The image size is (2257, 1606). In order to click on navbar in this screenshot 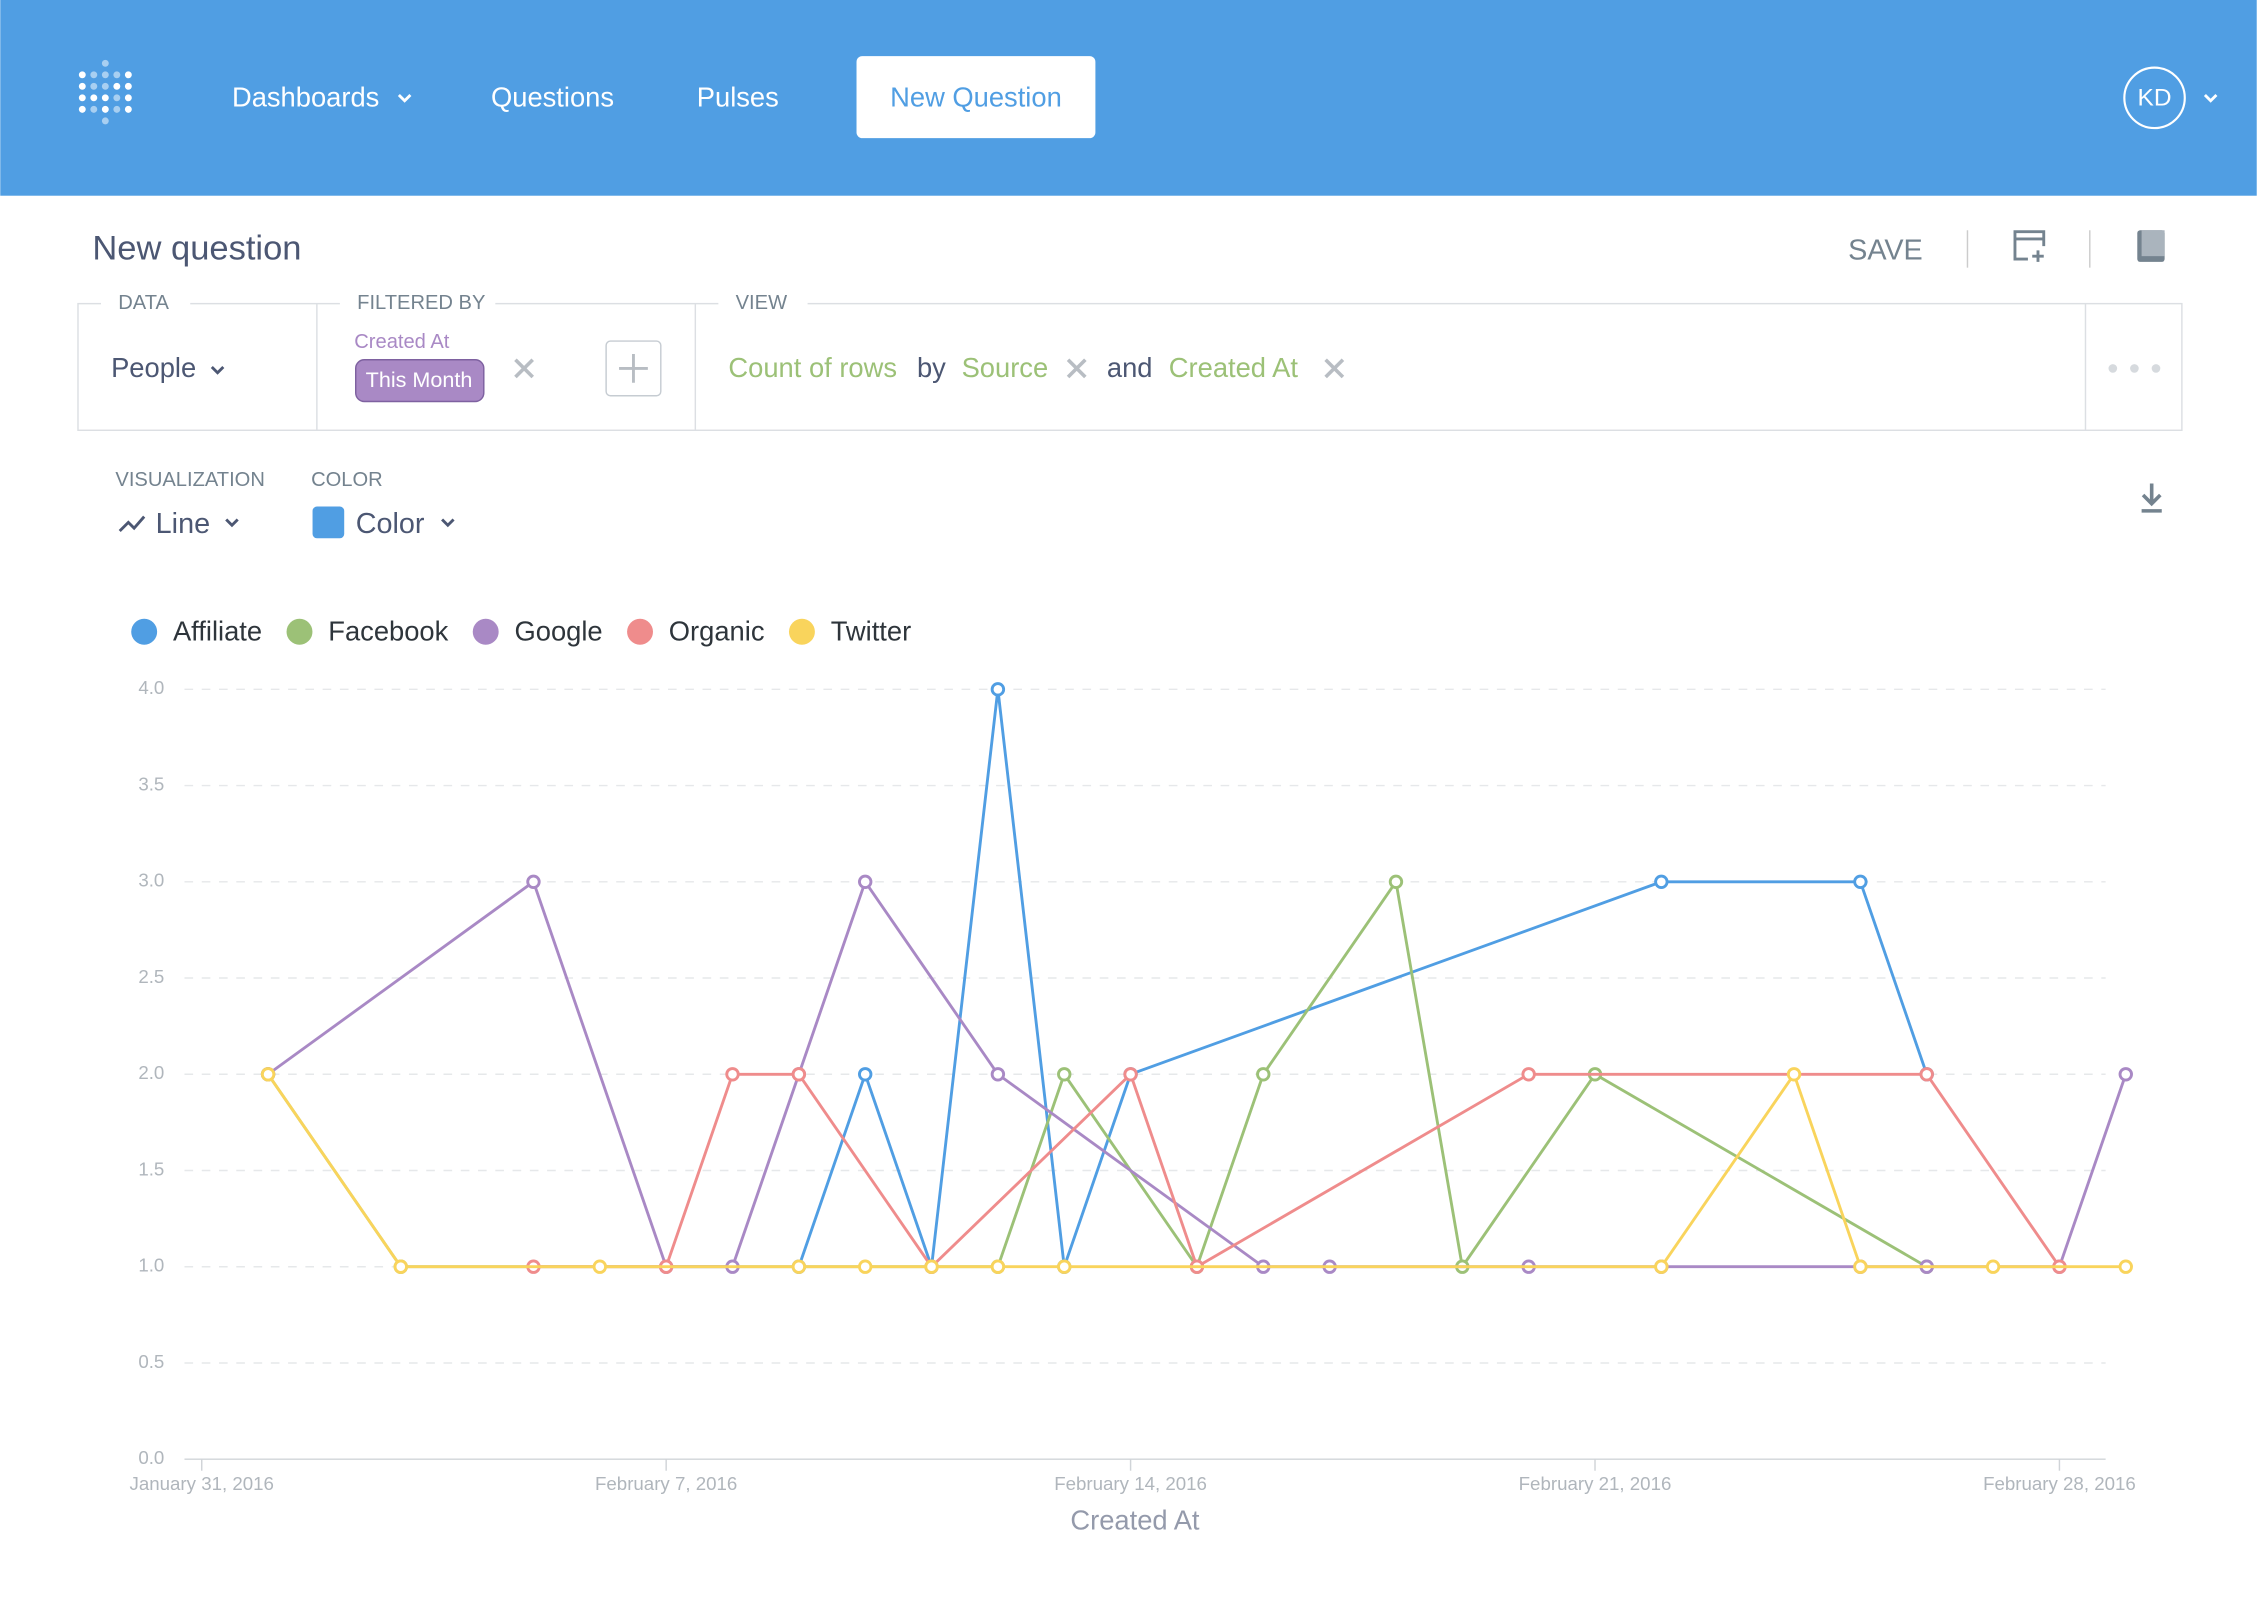, I will do `click(1128, 98)`.